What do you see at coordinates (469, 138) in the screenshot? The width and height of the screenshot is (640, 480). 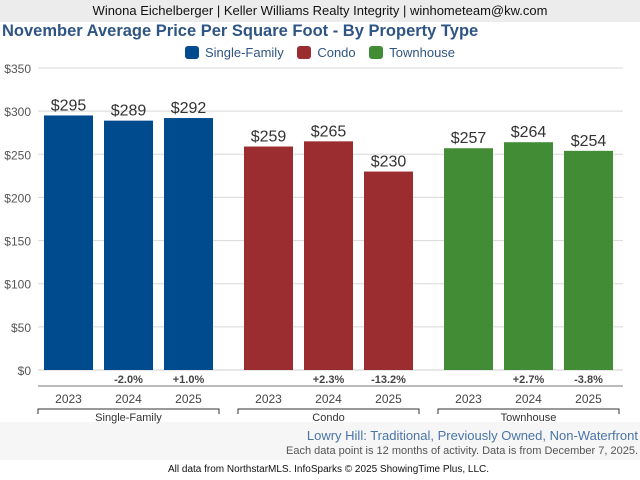 I see `bar-value-label: $257` at bounding box center [469, 138].